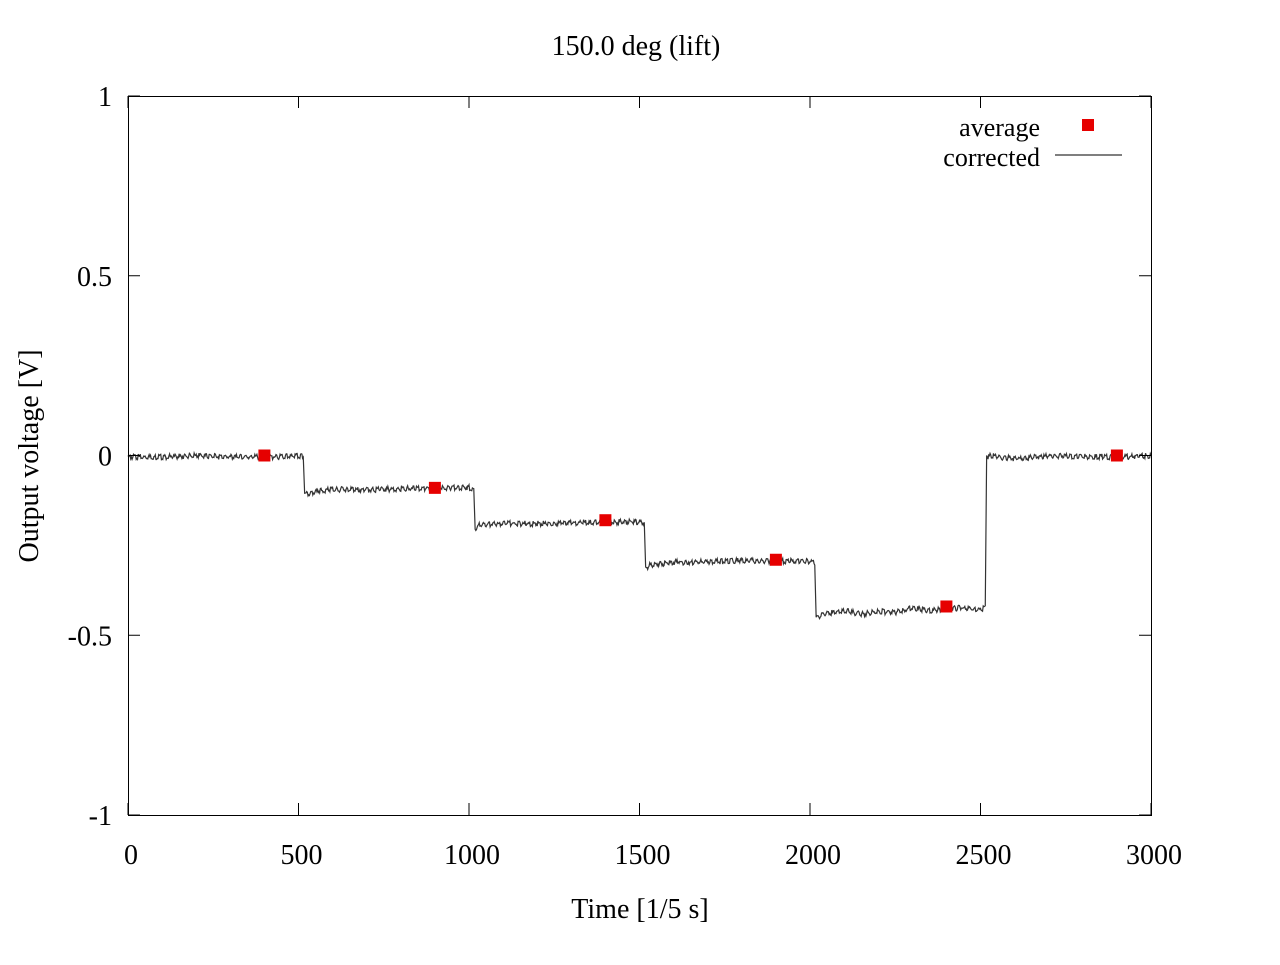 The image size is (1280, 965). What do you see at coordinates (991, 157) in the screenshot?
I see `legend-label-corrected: corrected` at bounding box center [991, 157].